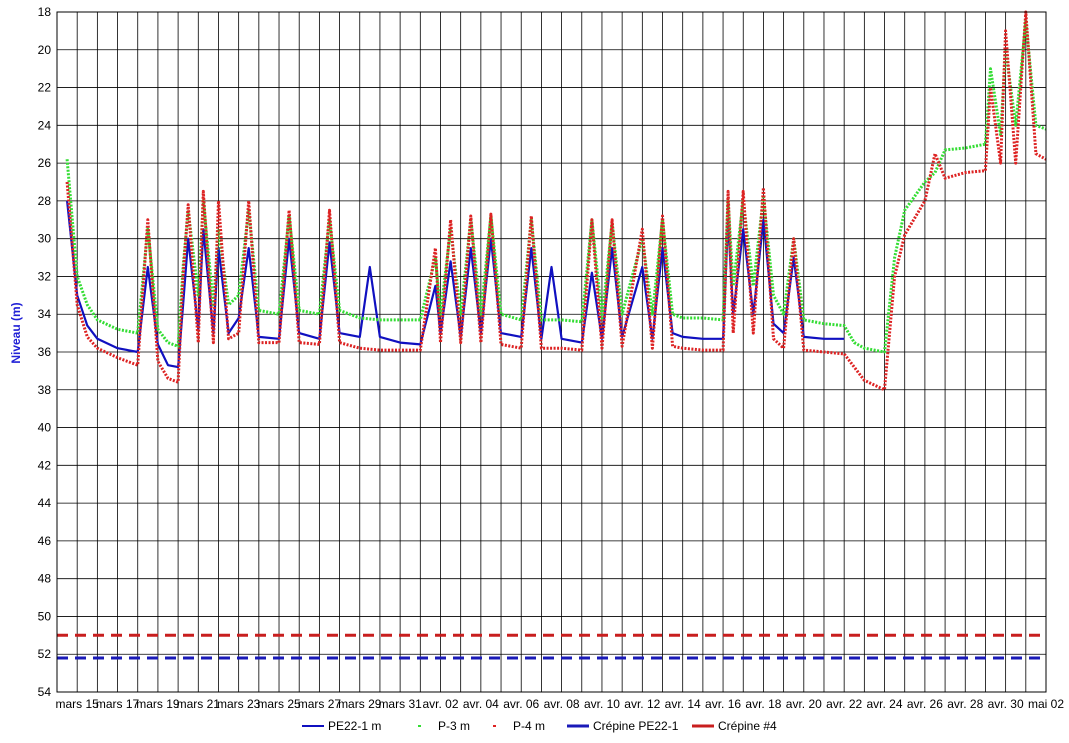 This screenshot has width=1069, height=743. I want to click on x-tick-label: avr. 22, so click(844, 704).